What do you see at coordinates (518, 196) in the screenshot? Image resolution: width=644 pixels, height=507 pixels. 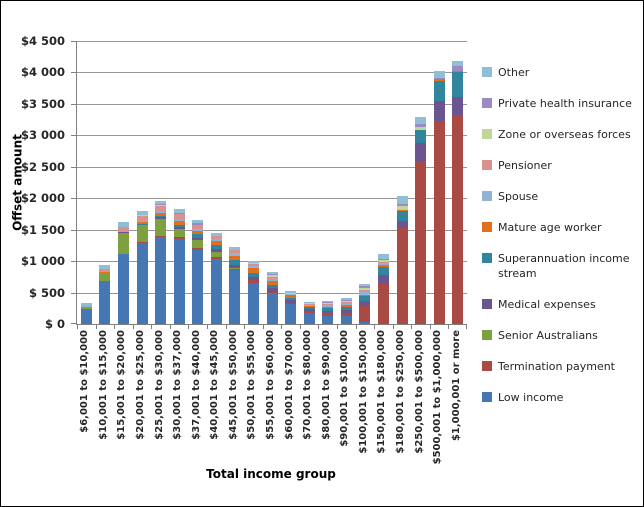 I see `legend-label: Spouse` at bounding box center [518, 196].